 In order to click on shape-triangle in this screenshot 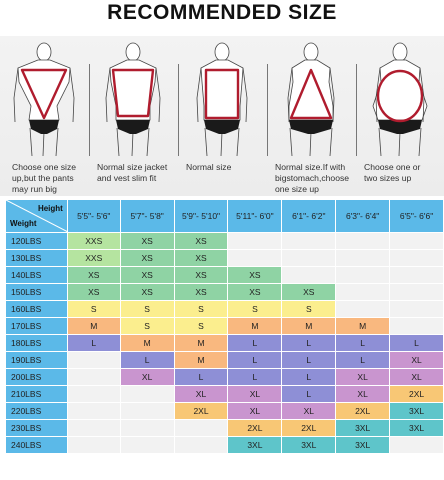, I will do `click(311, 94)`.